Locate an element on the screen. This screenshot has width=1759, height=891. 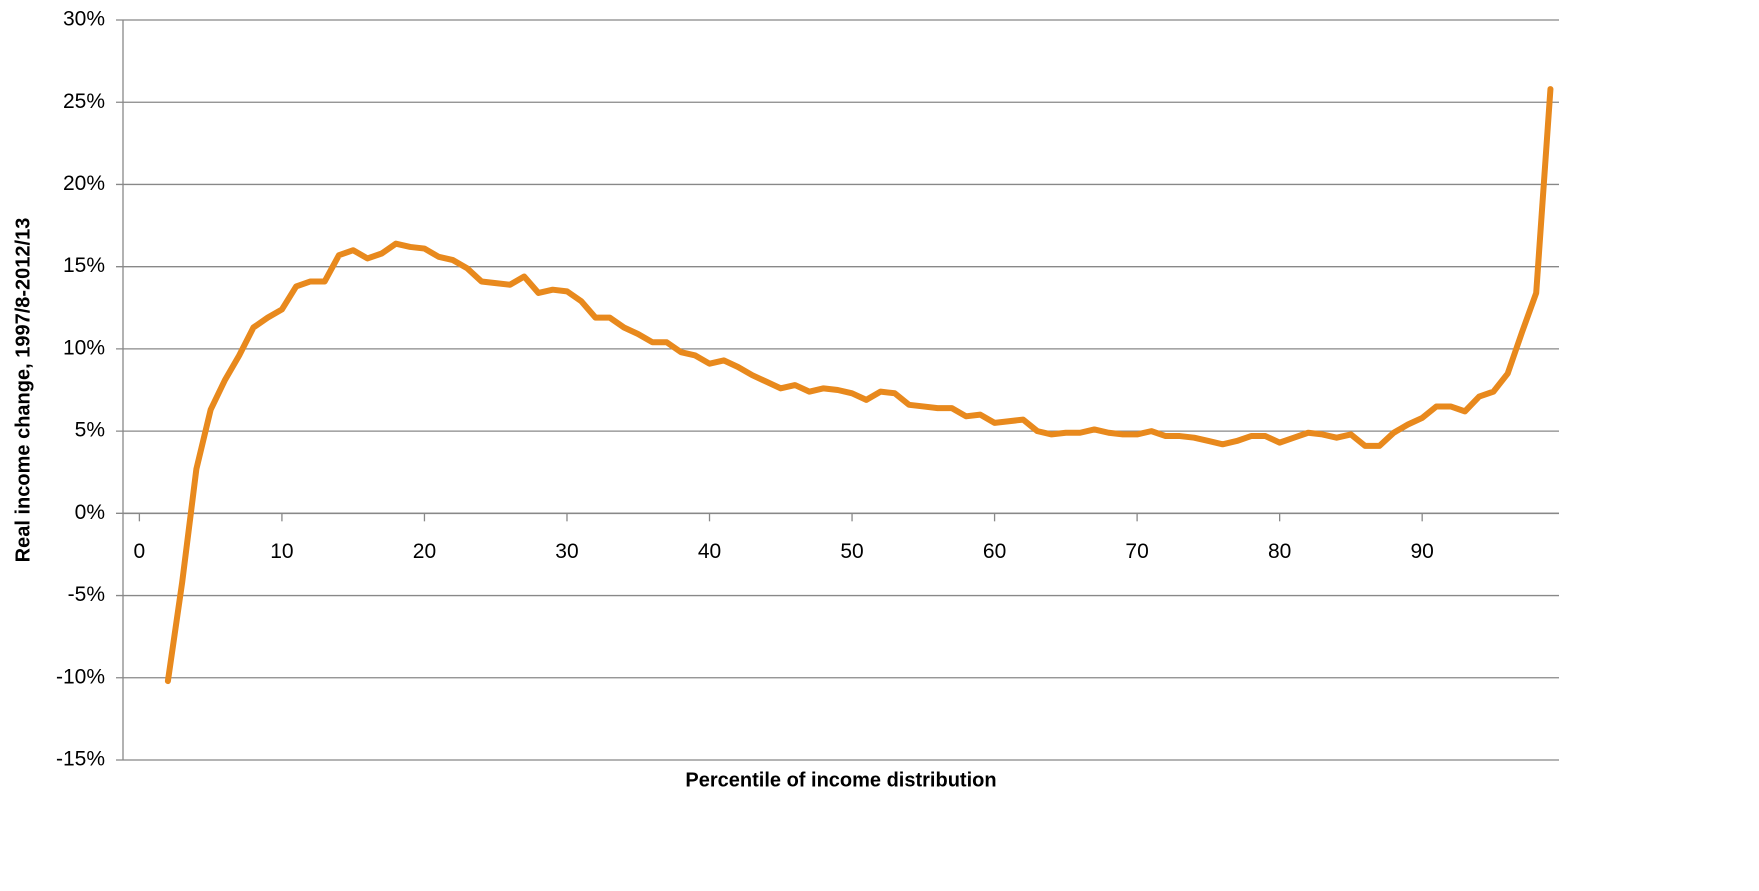
y-tick-label: -5% is located at coordinates (86, 594).